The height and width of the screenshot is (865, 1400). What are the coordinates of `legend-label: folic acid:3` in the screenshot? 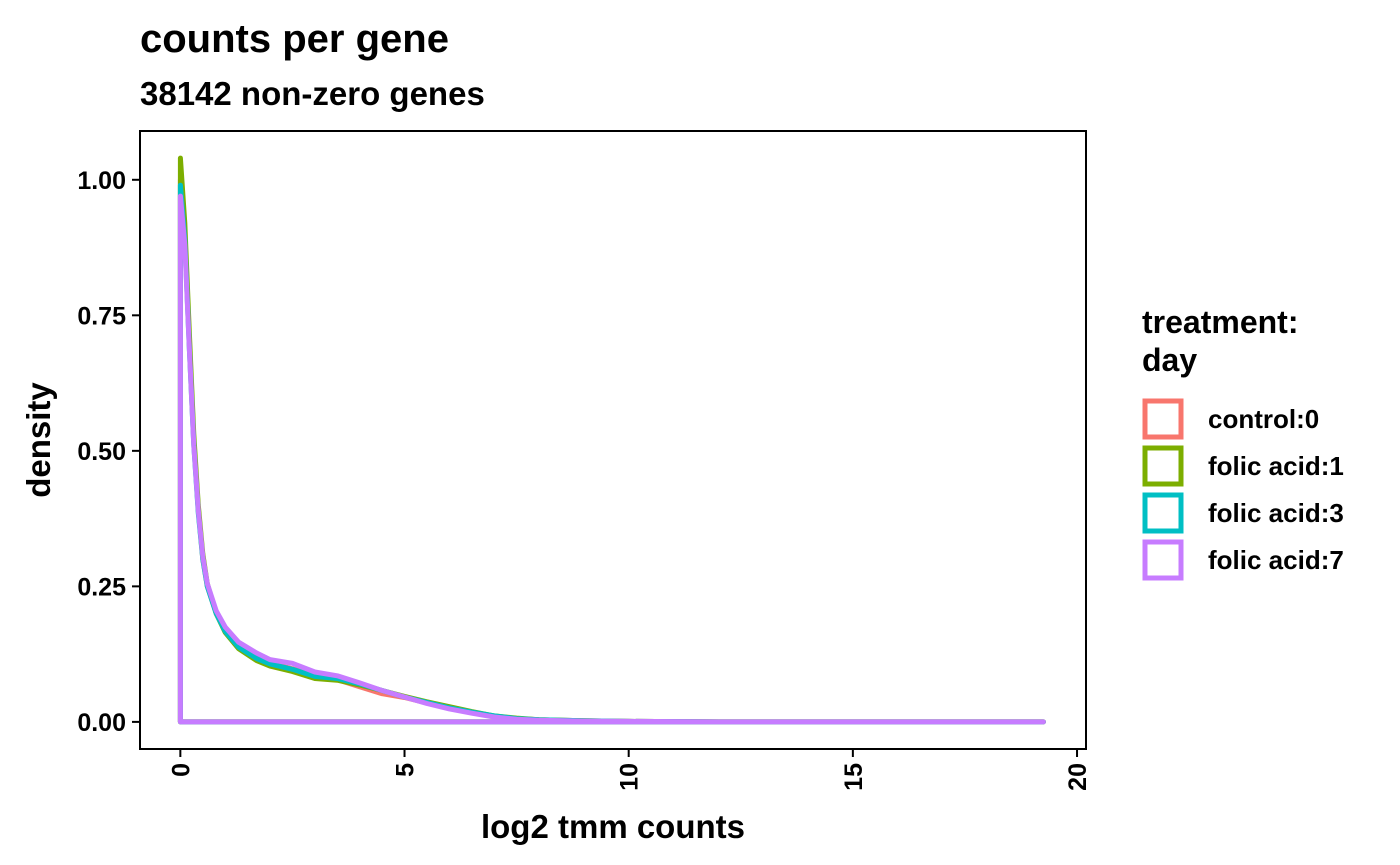 It's located at (1276, 513).